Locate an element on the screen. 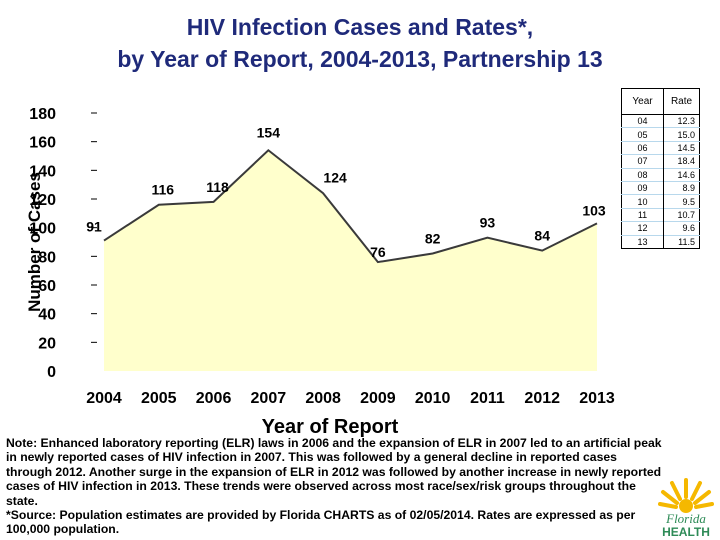 Image resolution: width=720 pixels, height=540 pixels. data-label: 93 is located at coordinates (488, 223).